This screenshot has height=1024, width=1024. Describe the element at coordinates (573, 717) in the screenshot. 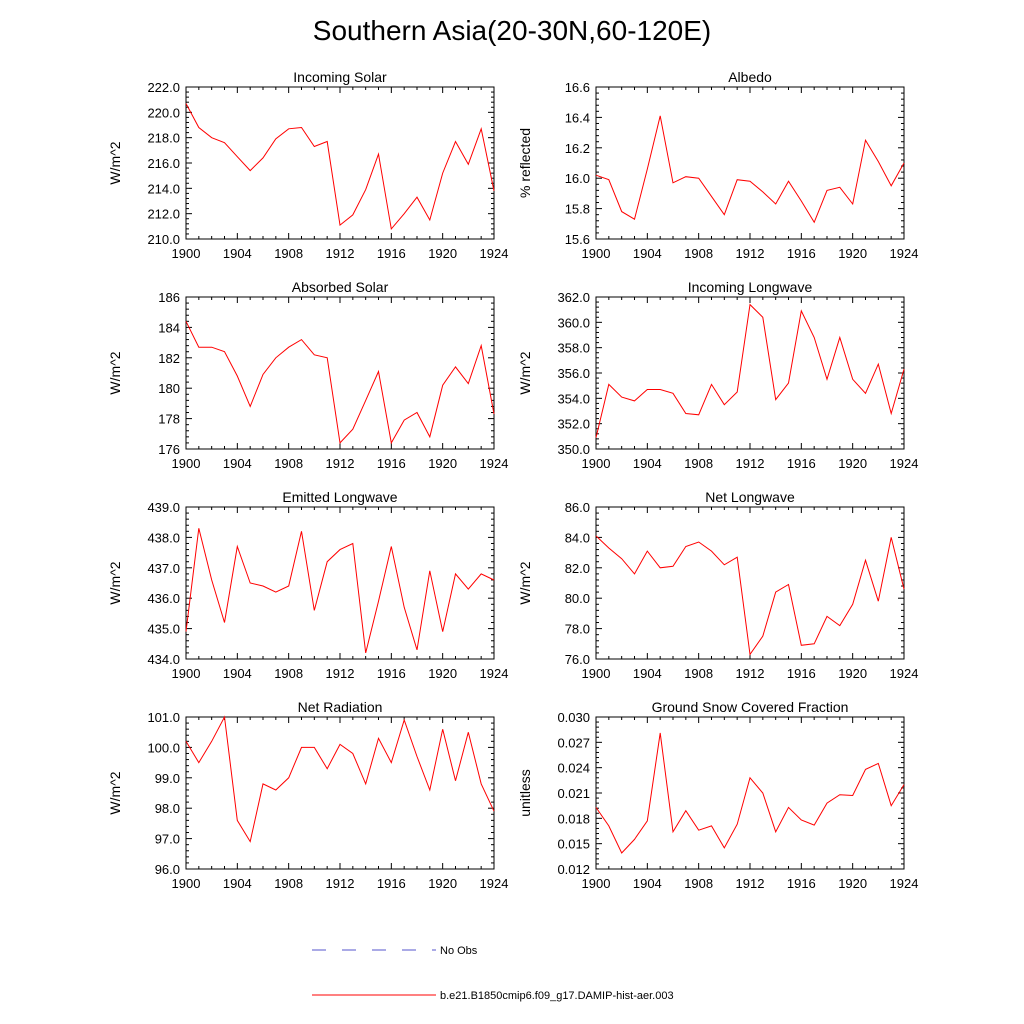

I see `y-tick-label: 0.030` at that location.